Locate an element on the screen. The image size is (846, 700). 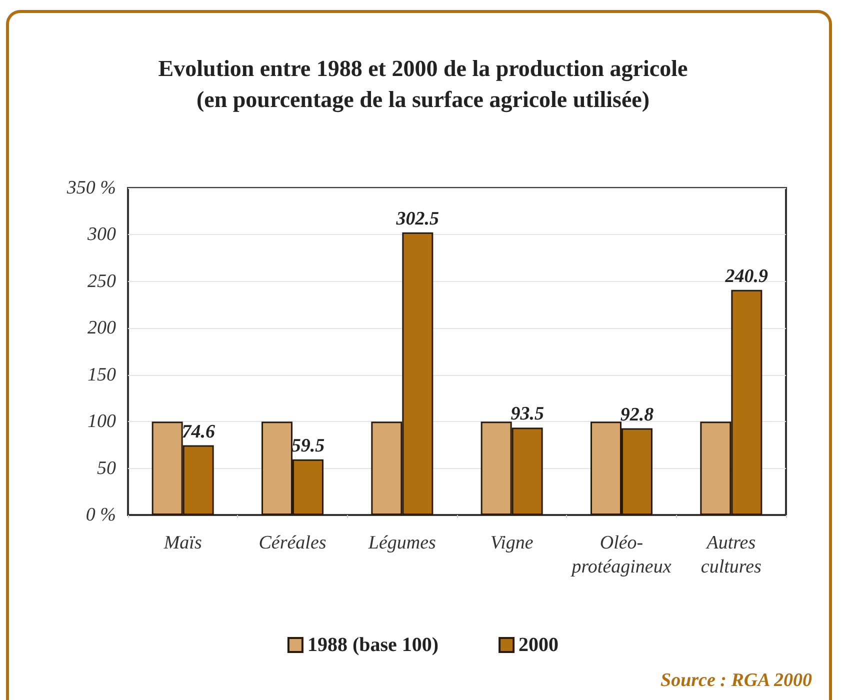
y-tick-label: 250 is located at coordinates (102, 281).